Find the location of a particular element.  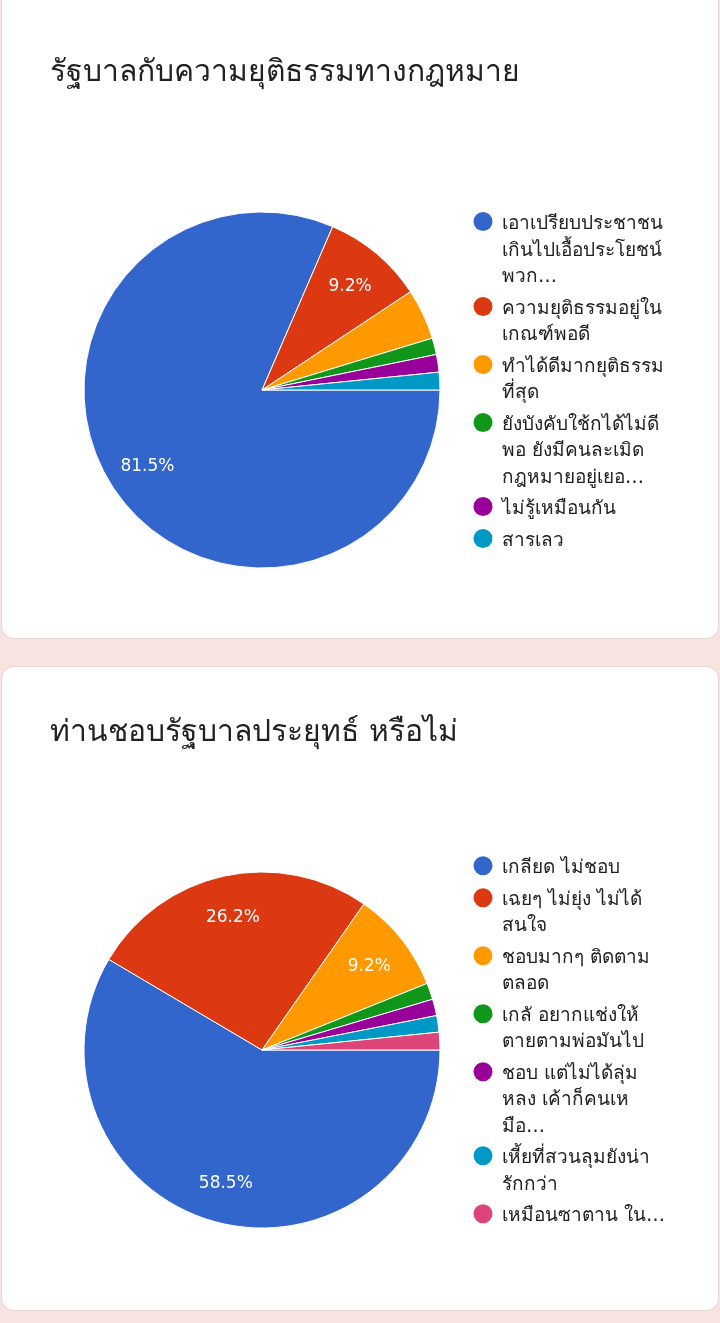

legend-label: ชอบมากๆ ติดตามตลอด is located at coordinates (577, 969).